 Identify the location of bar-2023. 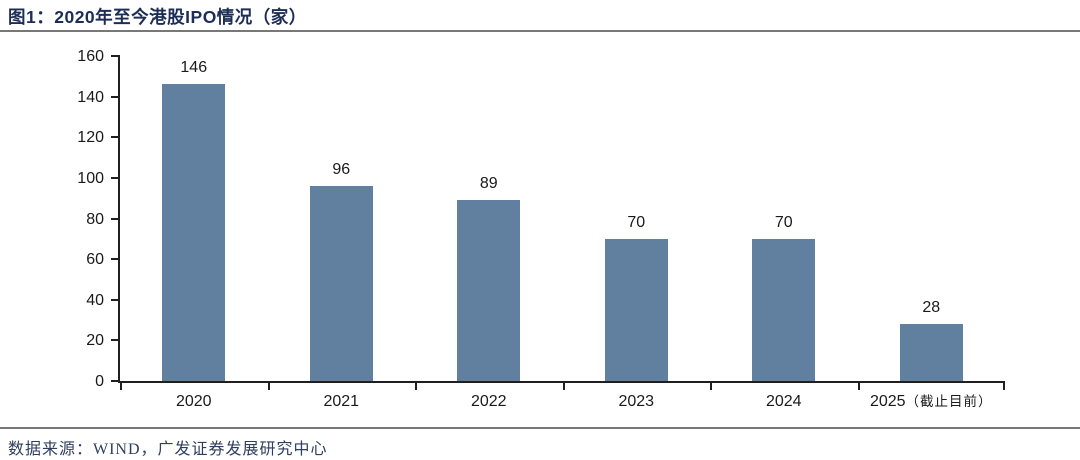
(636, 309).